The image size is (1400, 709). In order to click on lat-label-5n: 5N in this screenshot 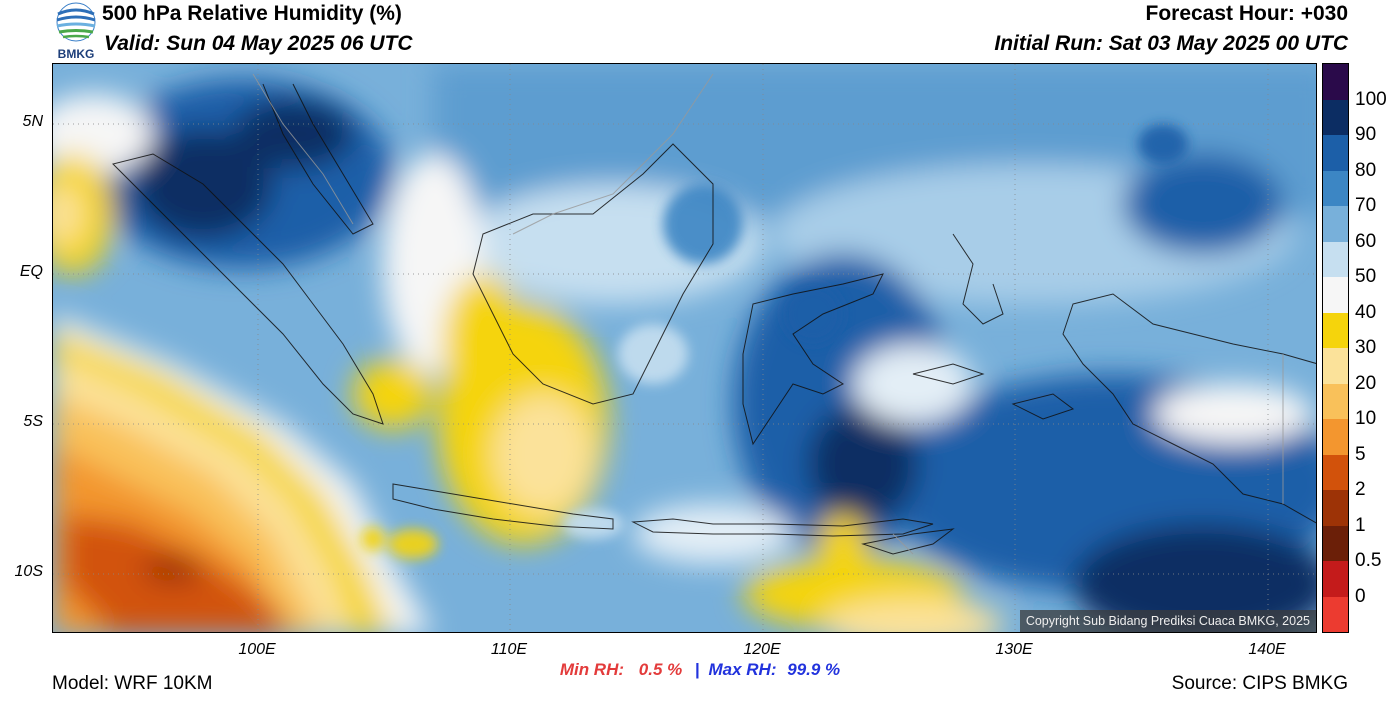, I will do `click(32, 121)`.